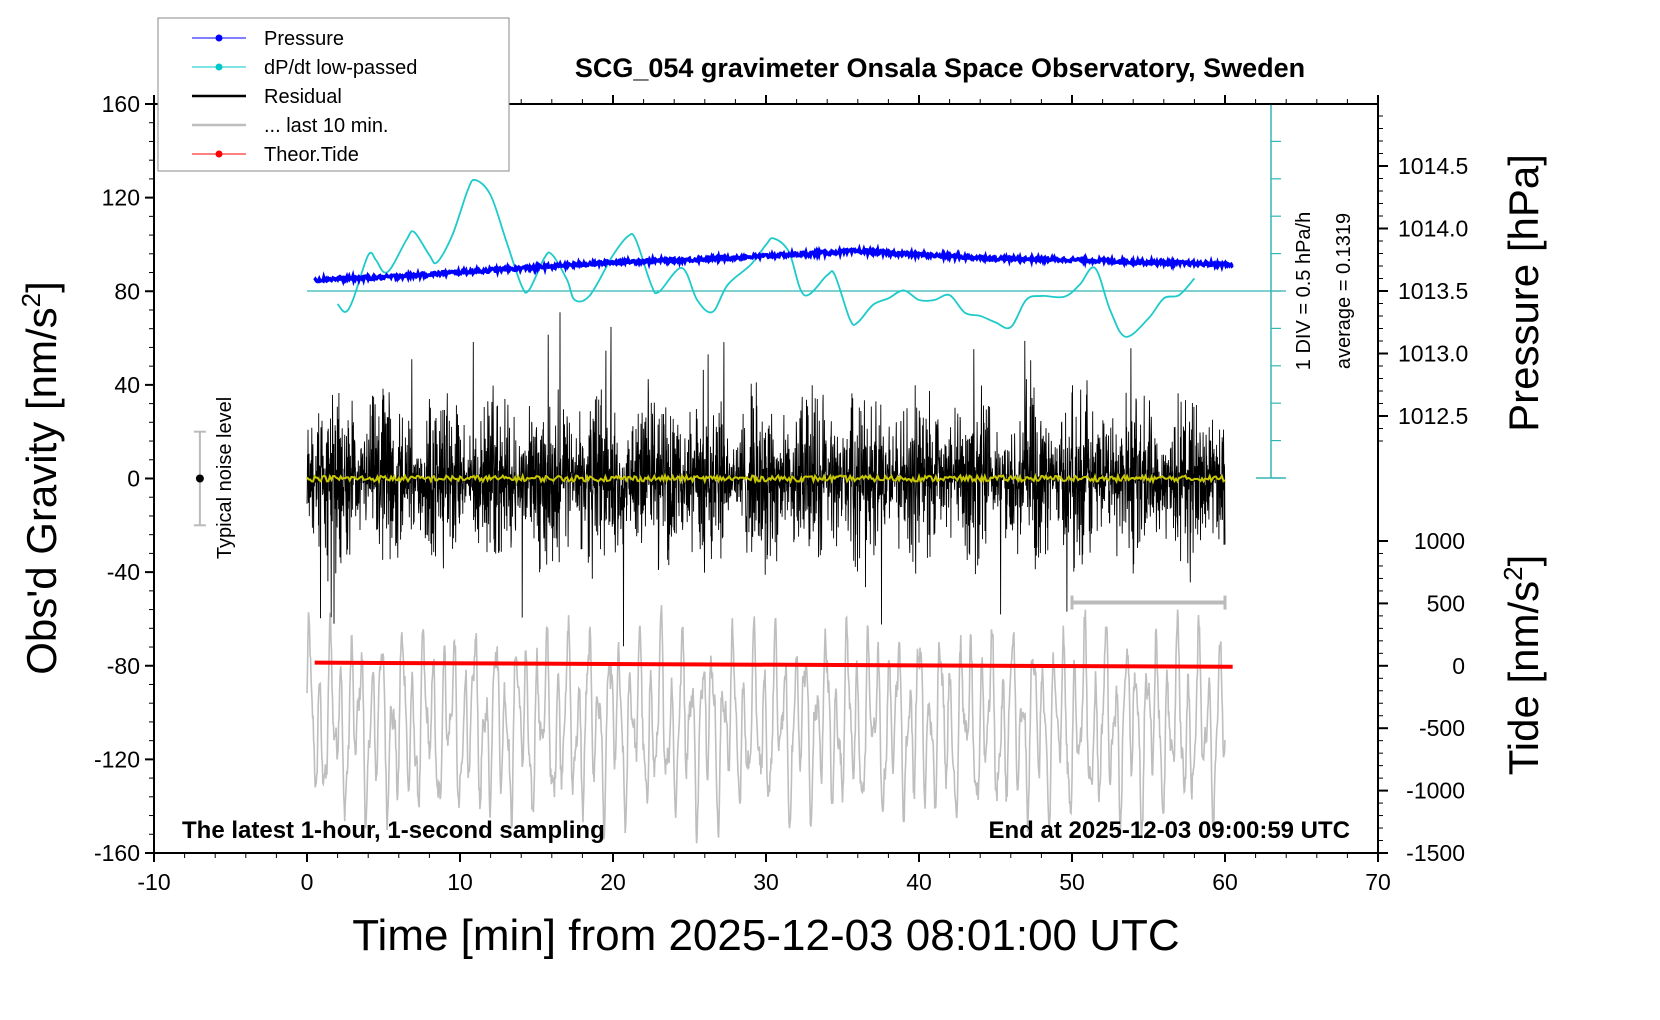 Image resolution: width=1660 pixels, height=1020 pixels. What do you see at coordinates (1523, 678) in the screenshot?
I see `y-axis-label-tide-text: Tide [nm/s` at bounding box center [1523, 678].